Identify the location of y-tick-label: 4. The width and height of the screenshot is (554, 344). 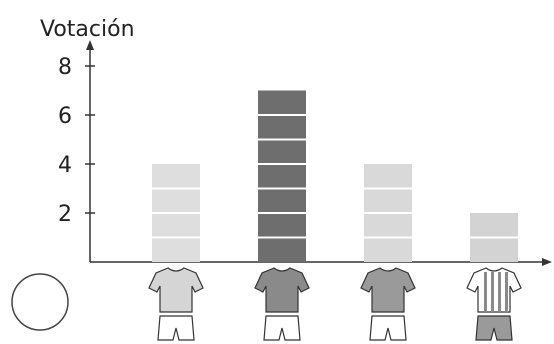
(65, 165).